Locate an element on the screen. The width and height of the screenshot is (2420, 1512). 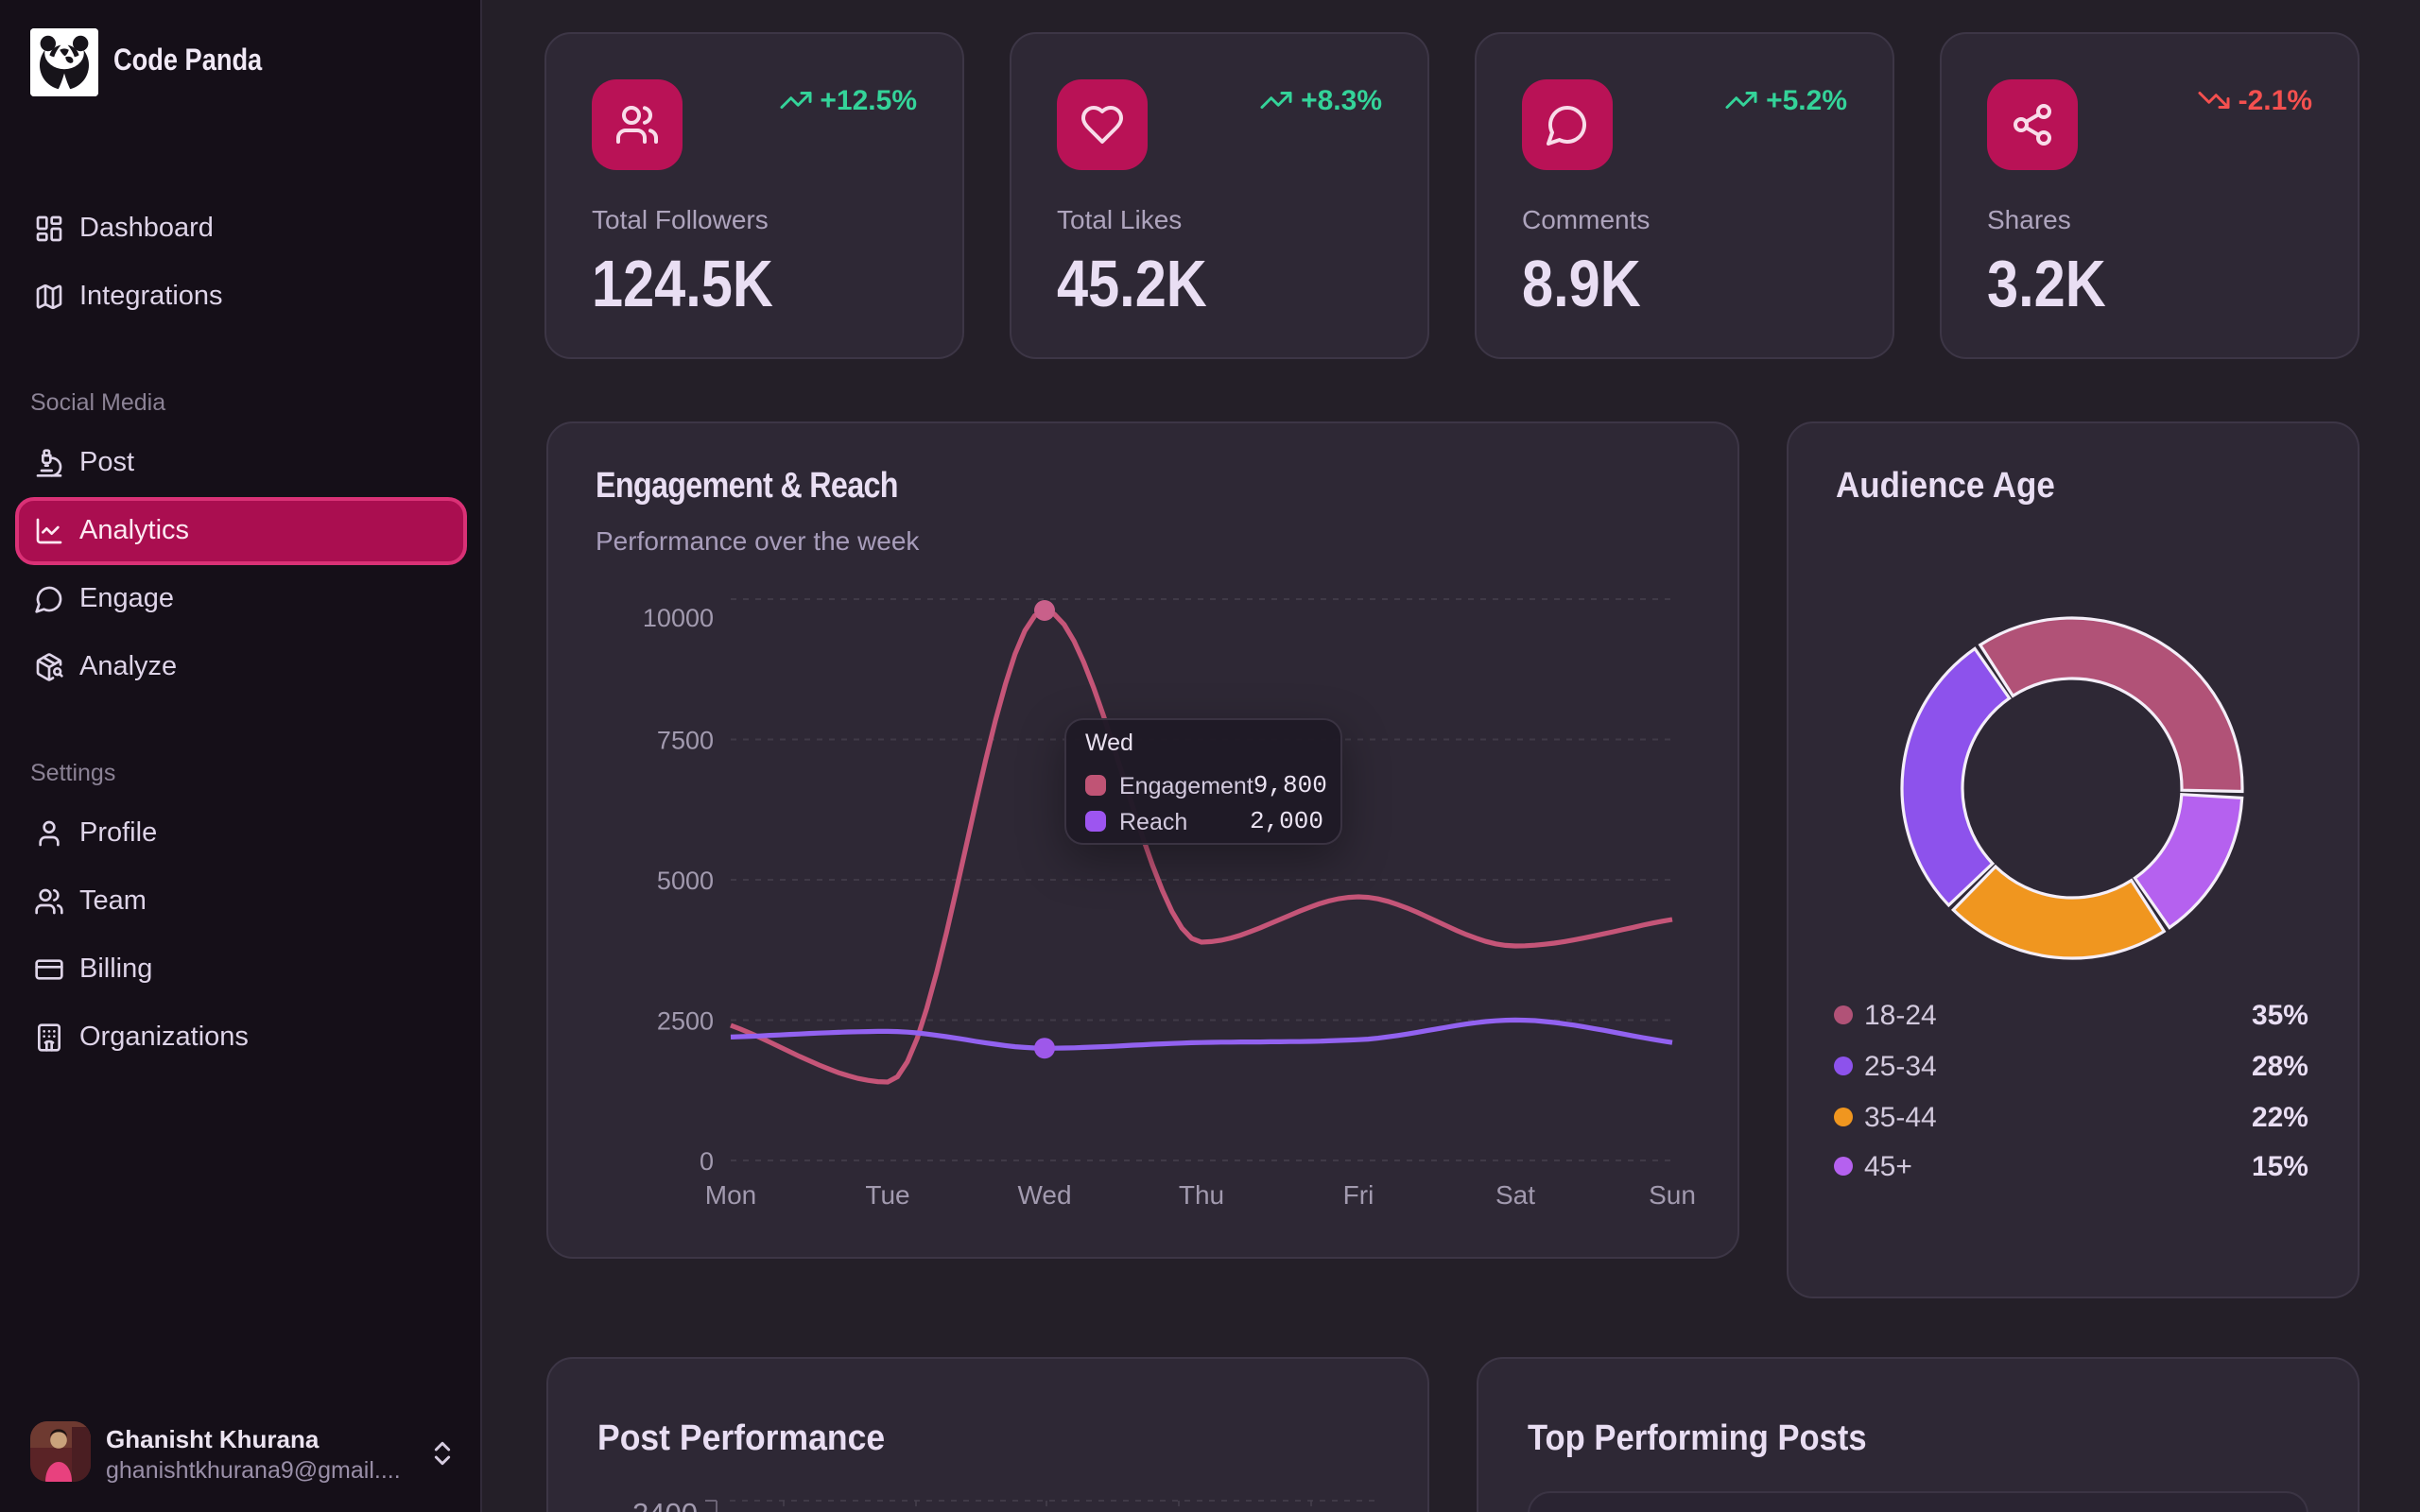
svg-text: 0 is located at coordinates (707, 1161).